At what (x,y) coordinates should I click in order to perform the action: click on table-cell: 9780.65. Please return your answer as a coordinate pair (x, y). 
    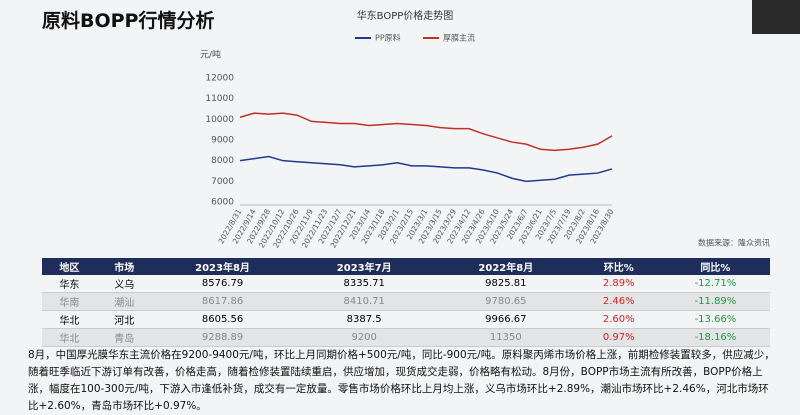
    Looking at the image, I should click on (506, 301).